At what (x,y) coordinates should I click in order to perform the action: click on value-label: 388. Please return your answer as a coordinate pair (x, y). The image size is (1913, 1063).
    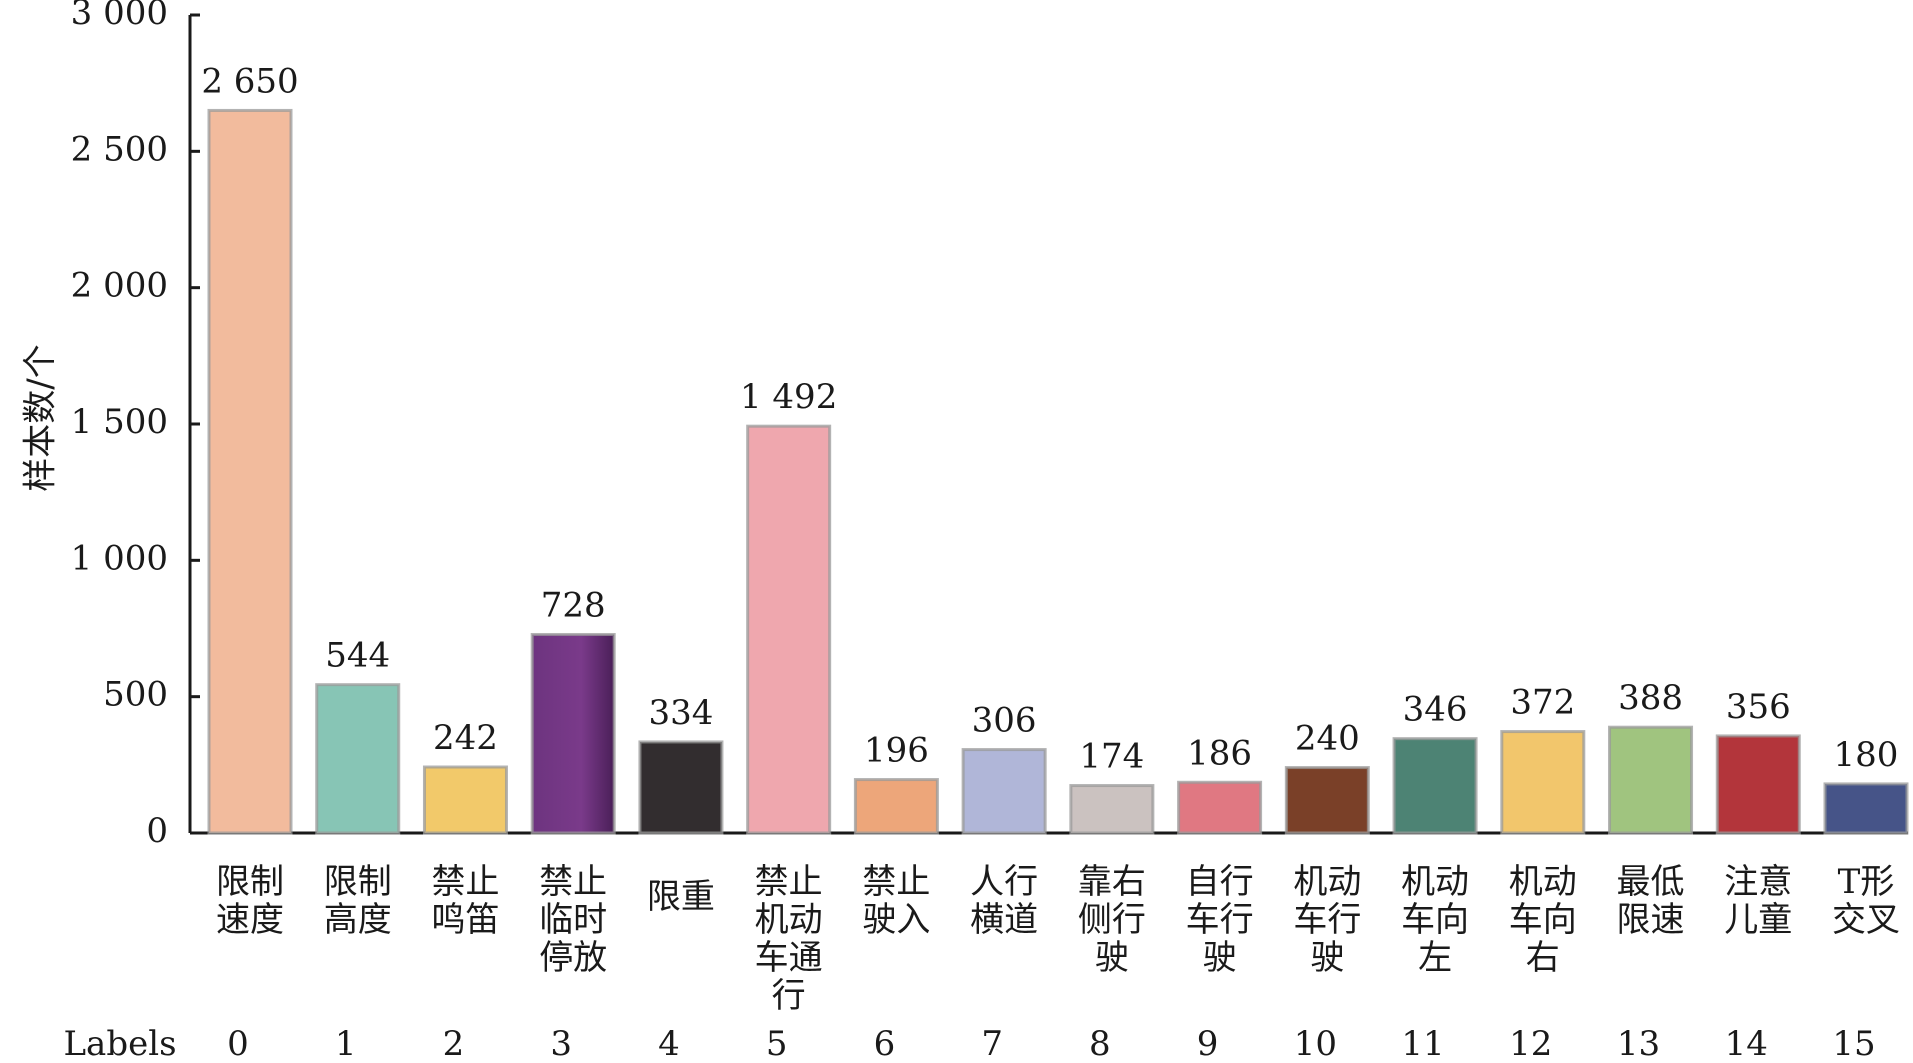
    Looking at the image, I should click on (1650, 698).